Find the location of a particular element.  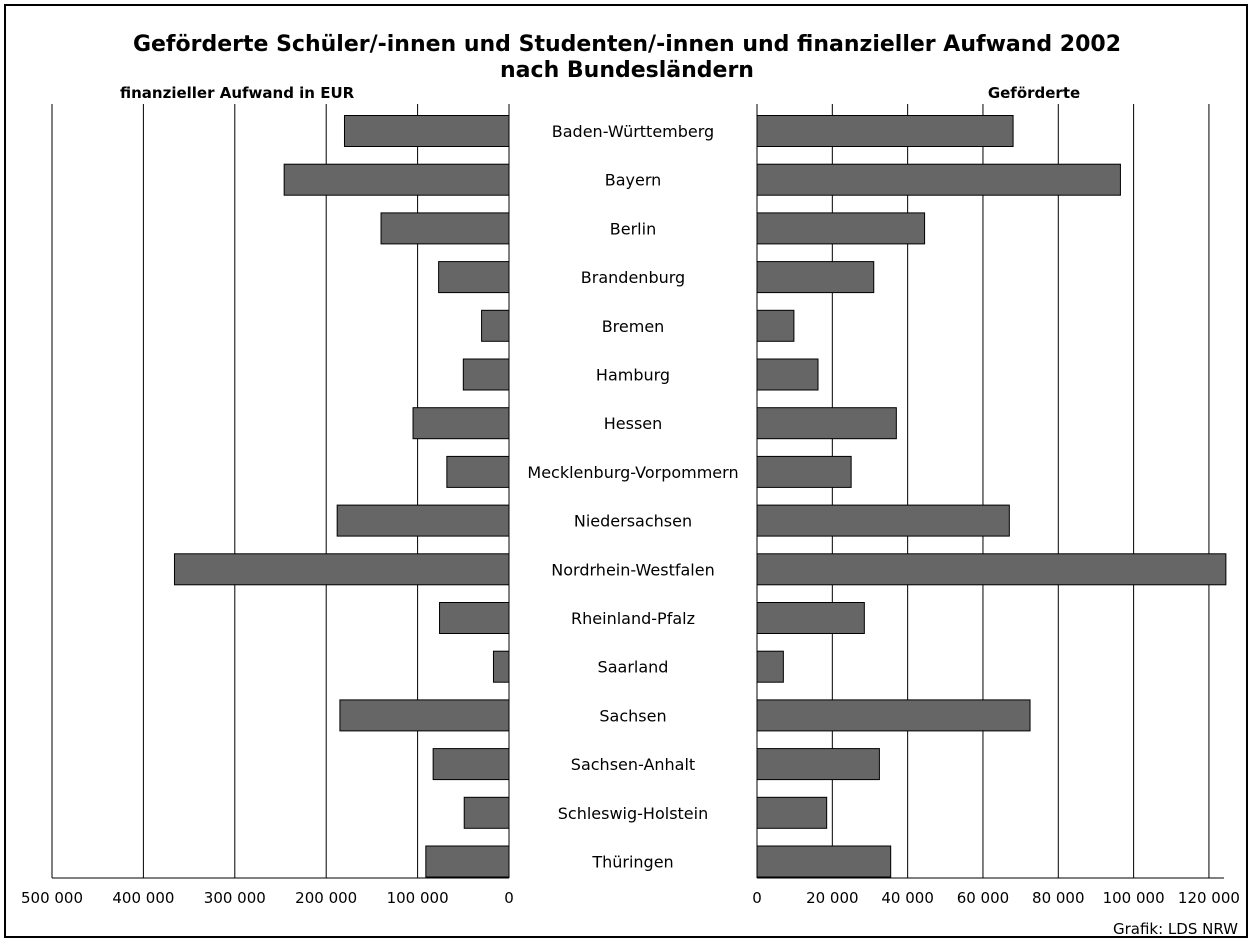

category-label: Hamburg is located at coordinates (633, 375).